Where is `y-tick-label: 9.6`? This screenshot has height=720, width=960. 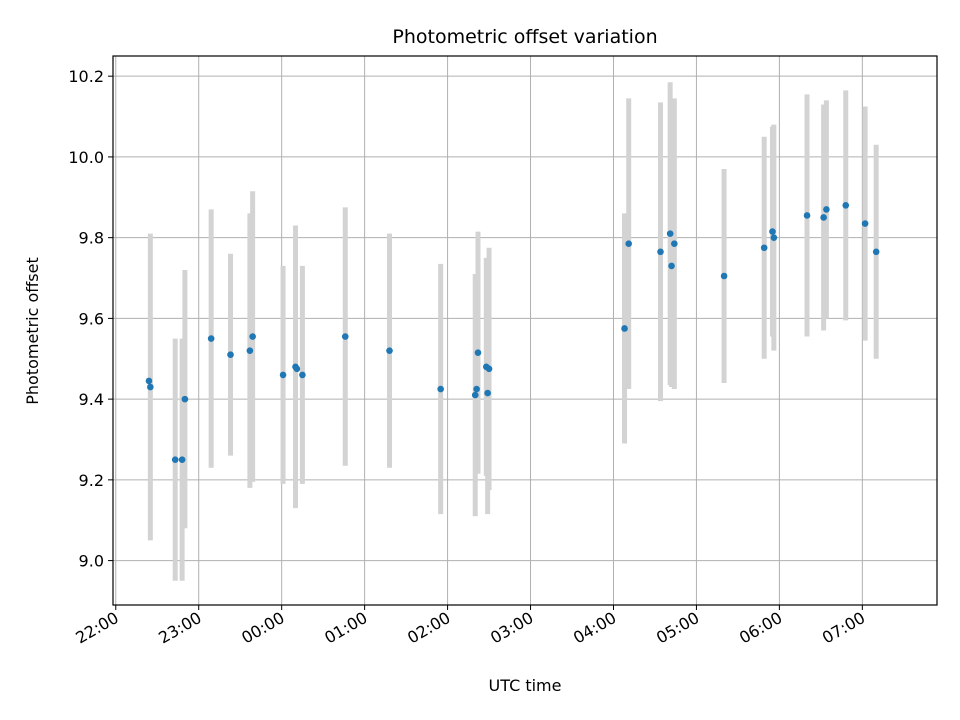
y-tick-label: 9.6 is located at coordinates (91, 318).